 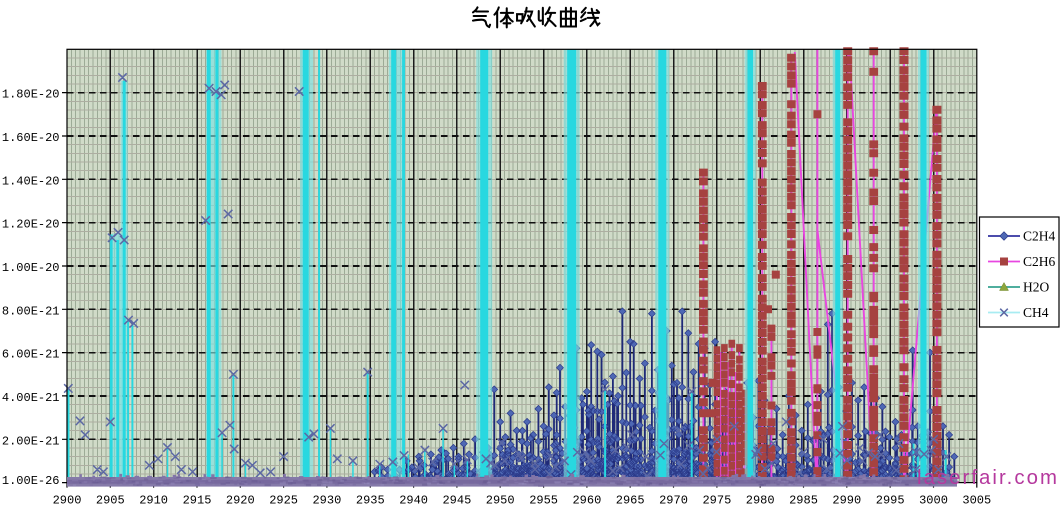 I want to click on svg-text: 2990, so click(x=846, y=500).